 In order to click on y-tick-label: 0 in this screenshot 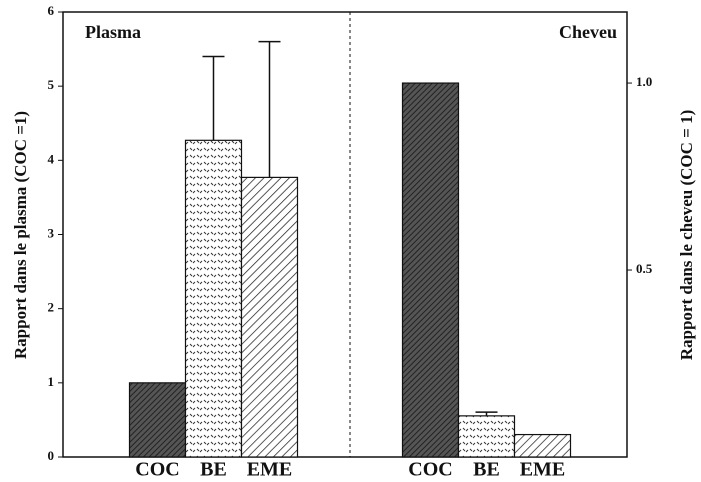, I will do `click(51, 455)`.